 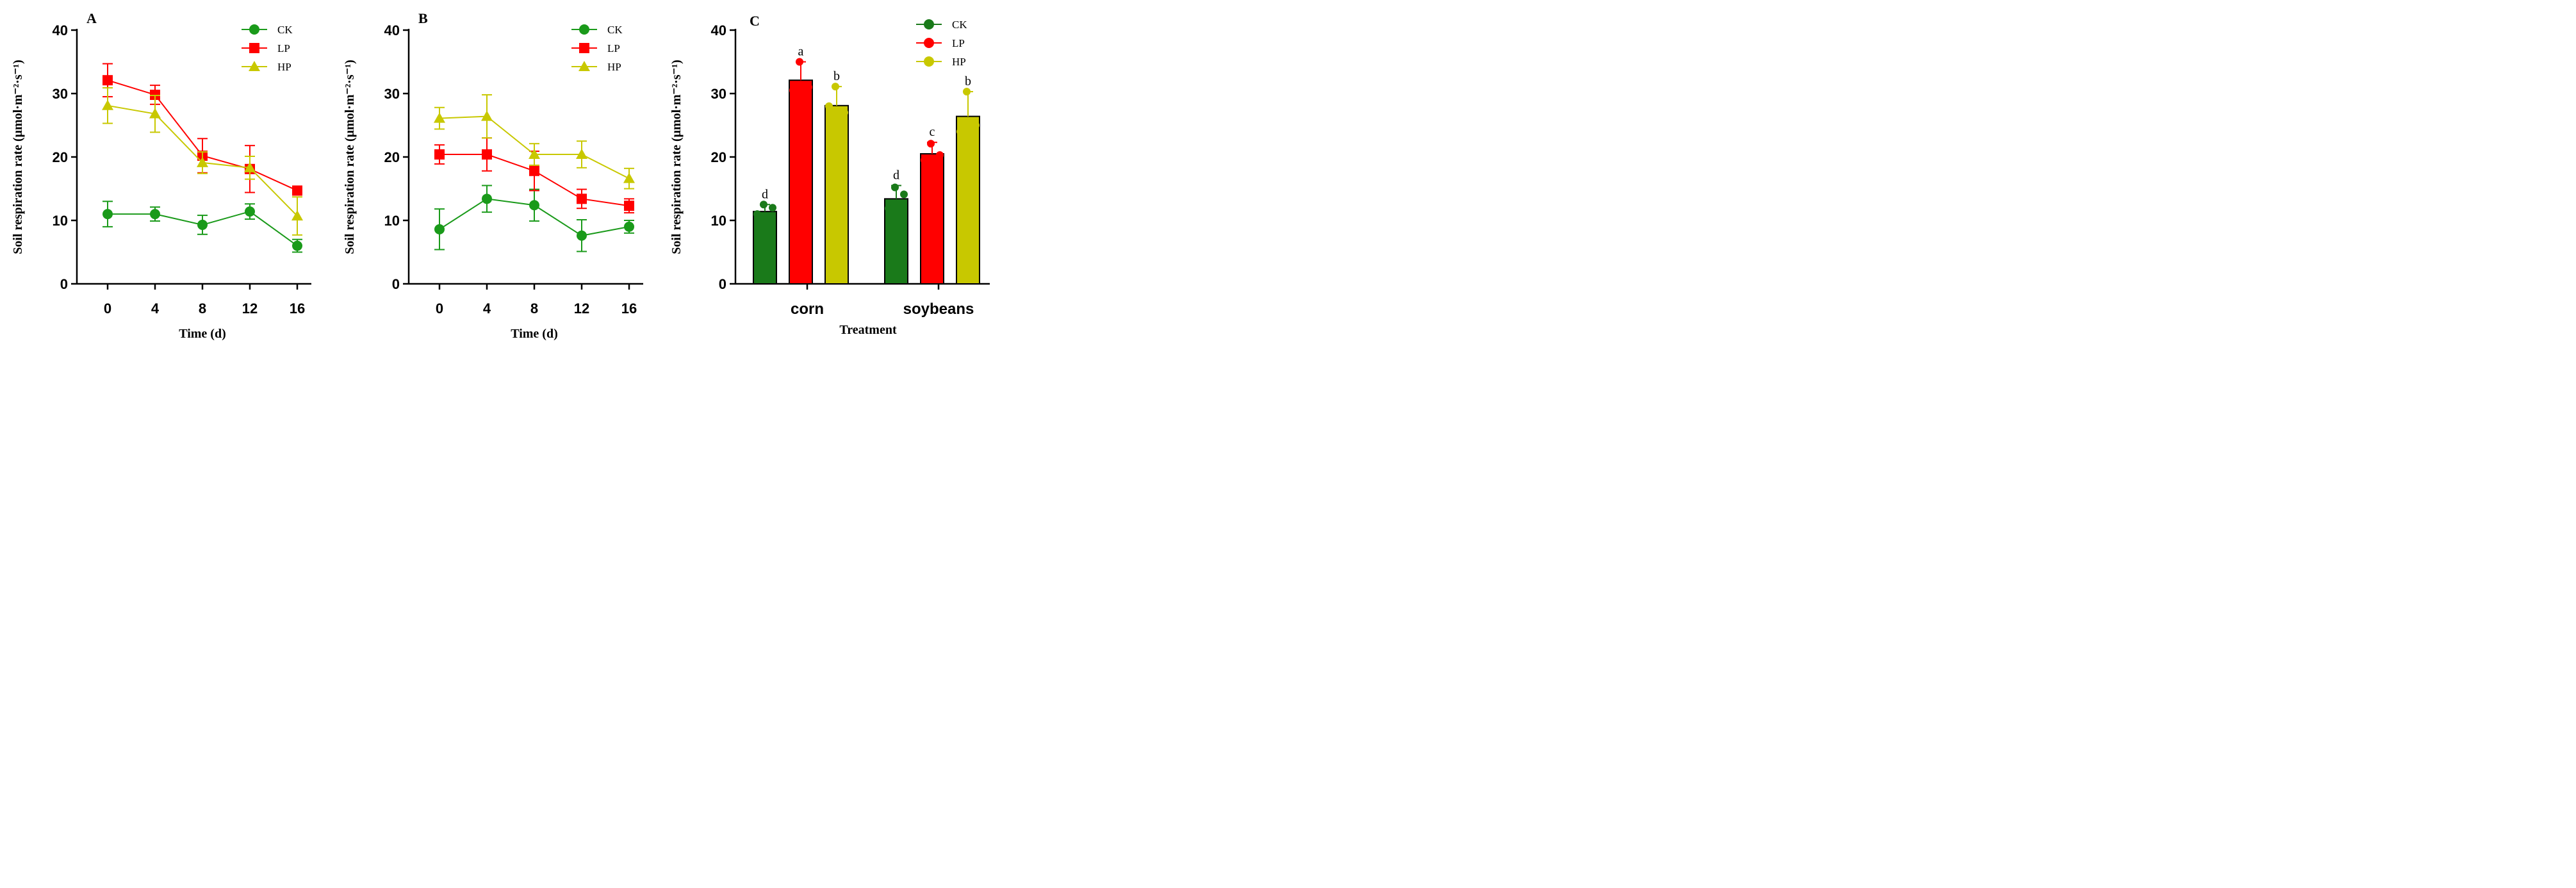 What do you see at coordinates (866, 165) in the screenshot?
I see `series-lp: ac` at bounding box center [866, 165].